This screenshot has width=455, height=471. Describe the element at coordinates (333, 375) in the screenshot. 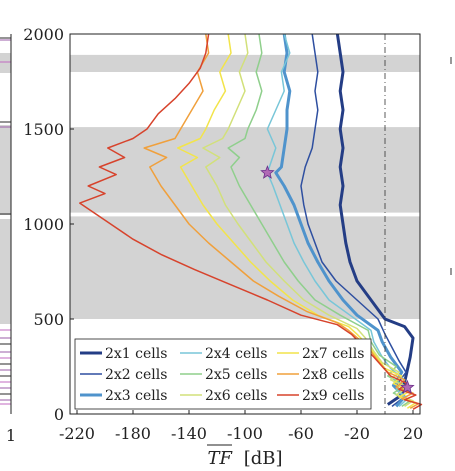

I see `legend-label-8: 2x8 cells` at that location.